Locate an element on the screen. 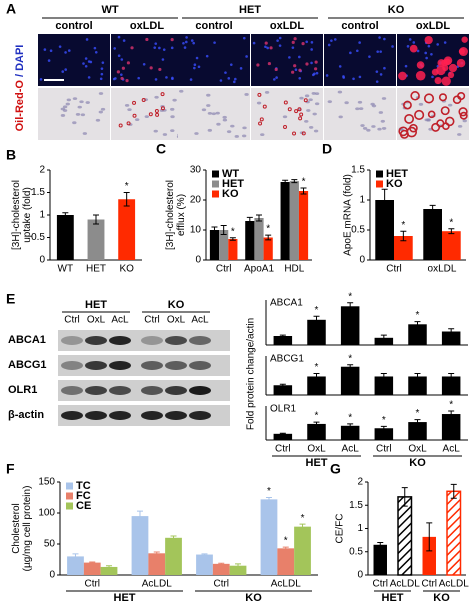  y-tick-label: 2 is located at coordinates (360, 482).